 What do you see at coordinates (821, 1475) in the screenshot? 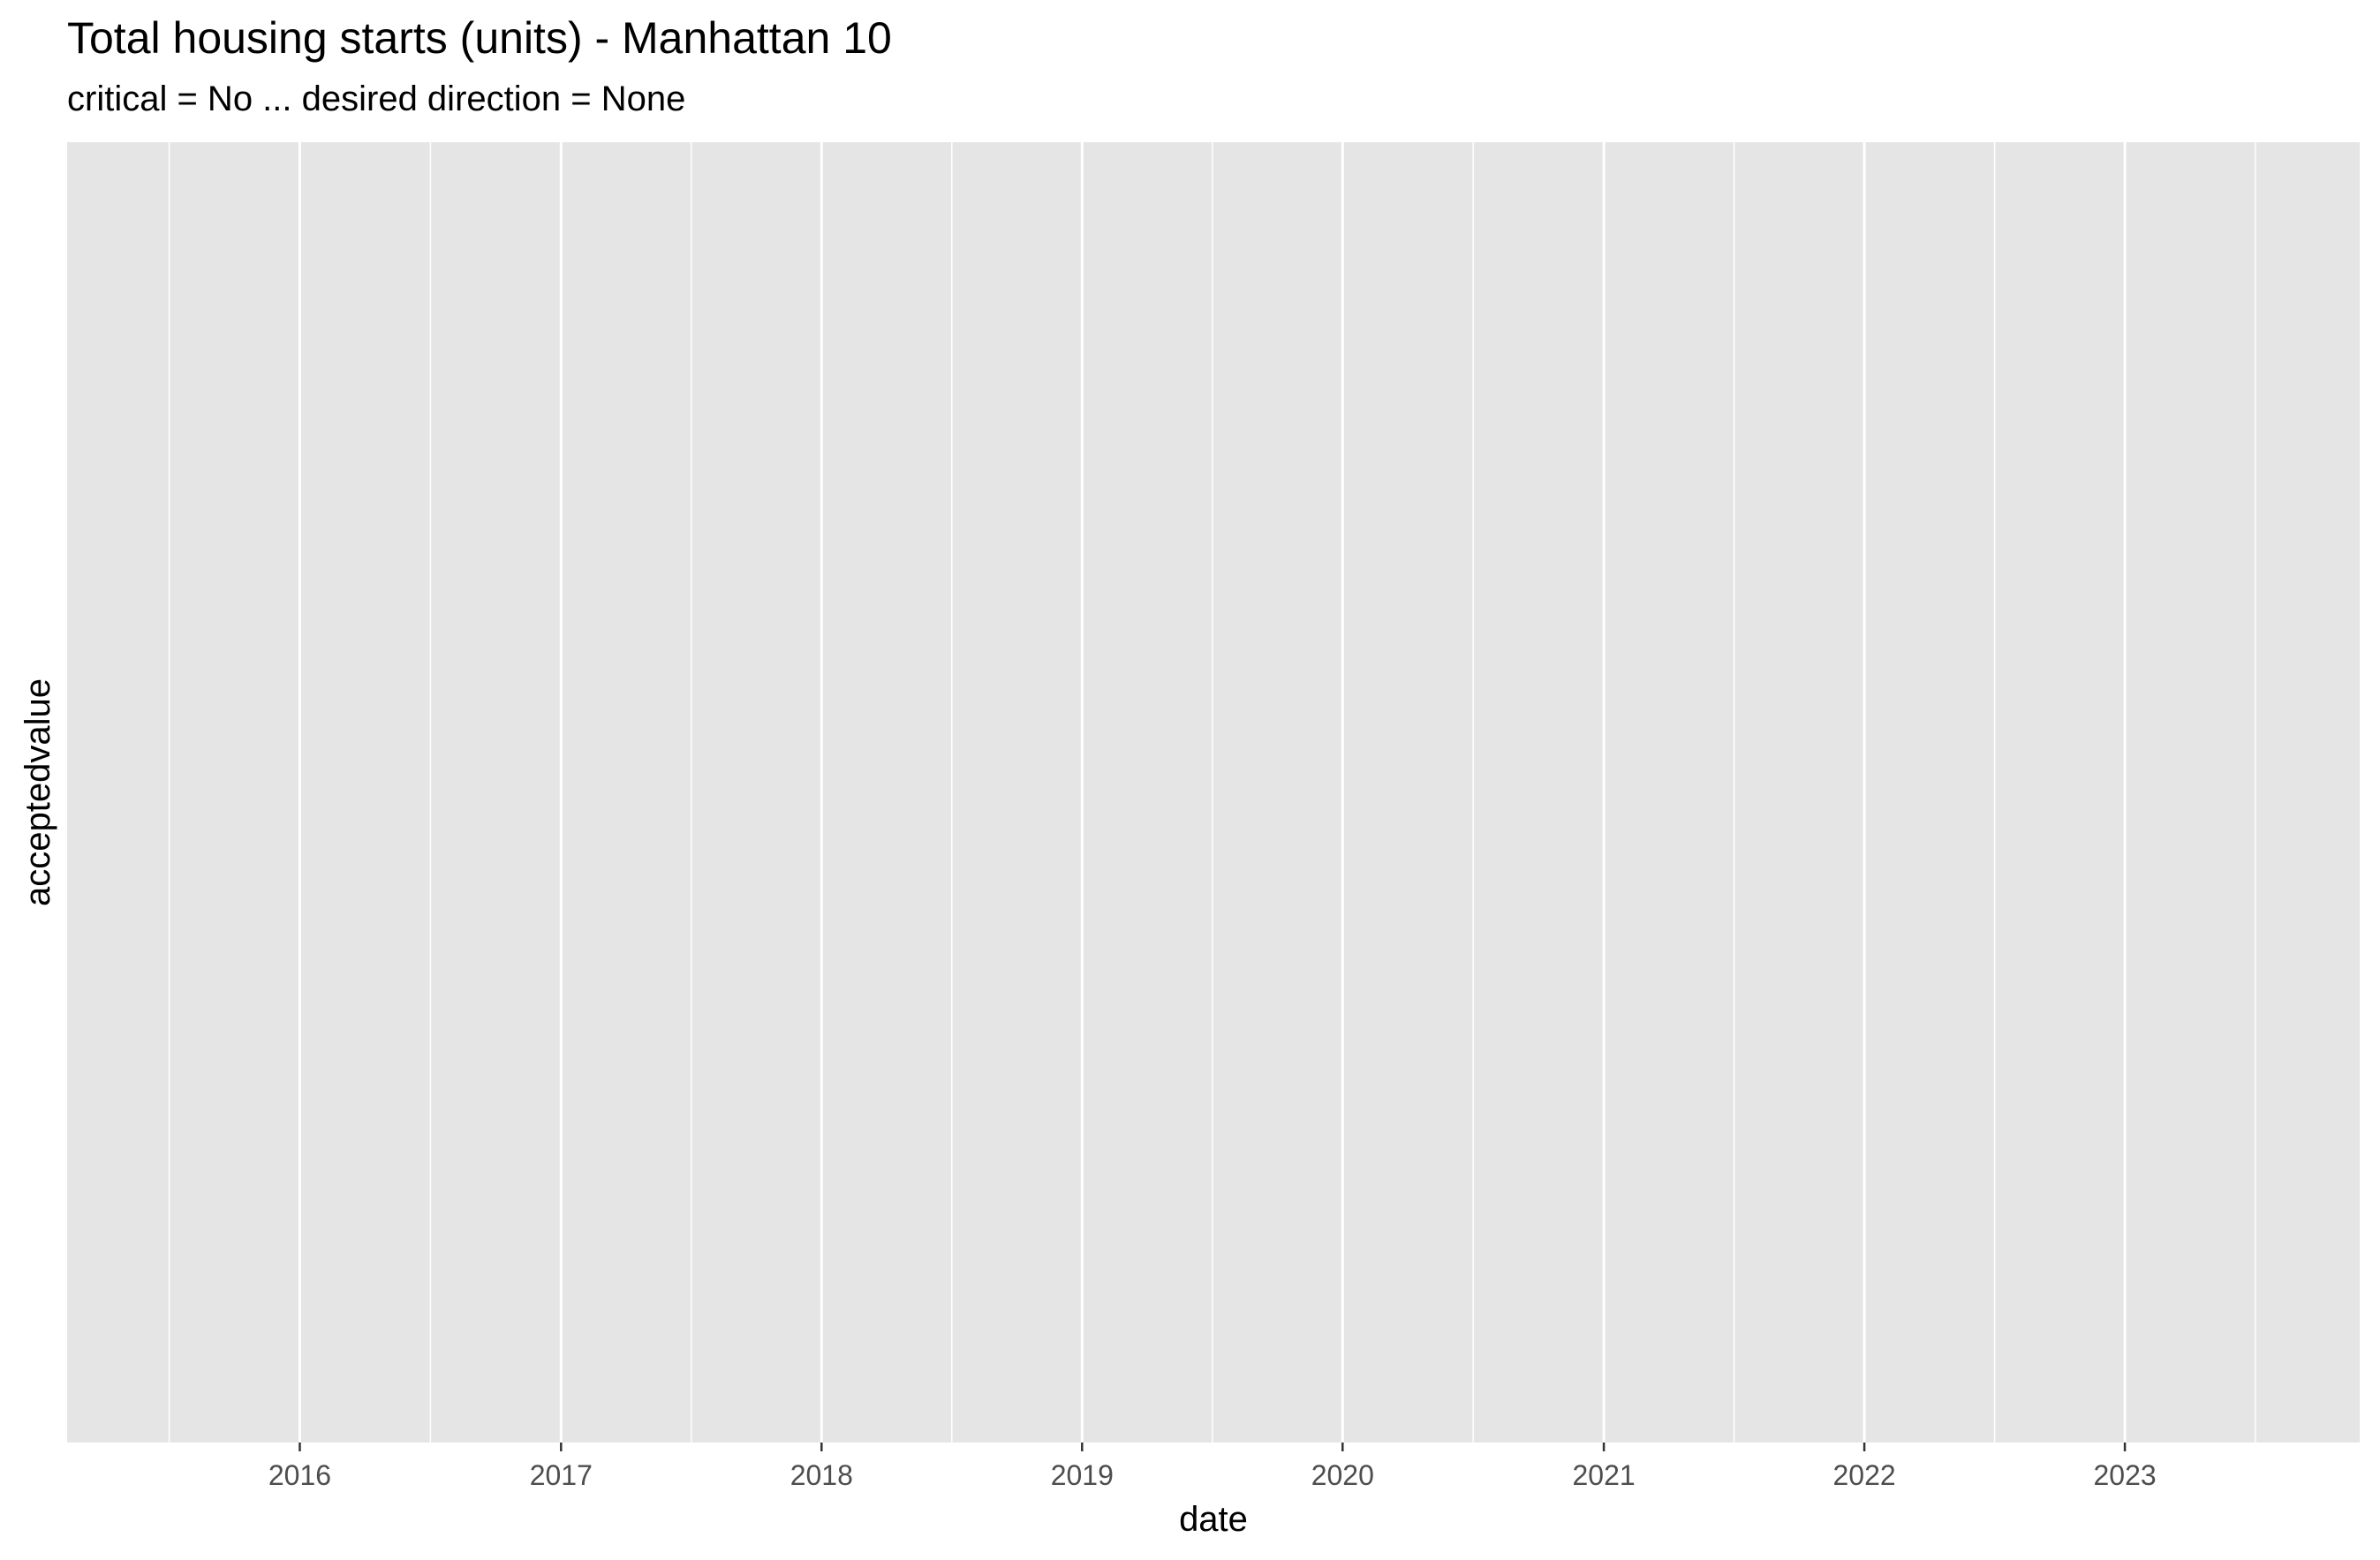
I see `x-tick-label: 2018` at bounding box center [821, 1475].